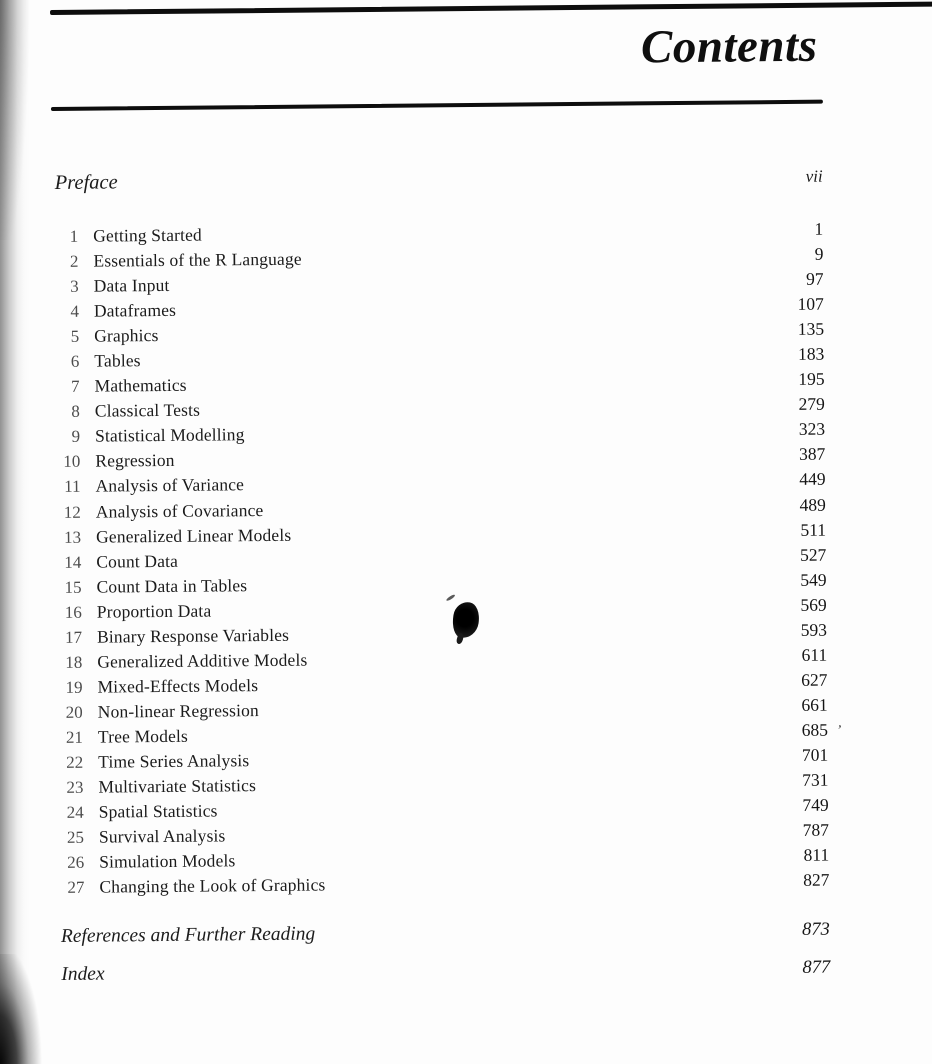 Image resolution: width=932 pixels, height=1064 pixels. What do you see at coordinates (74, 737) in the screenshot?
I see `chapter-number: 21` at bounding box center [74, 737].